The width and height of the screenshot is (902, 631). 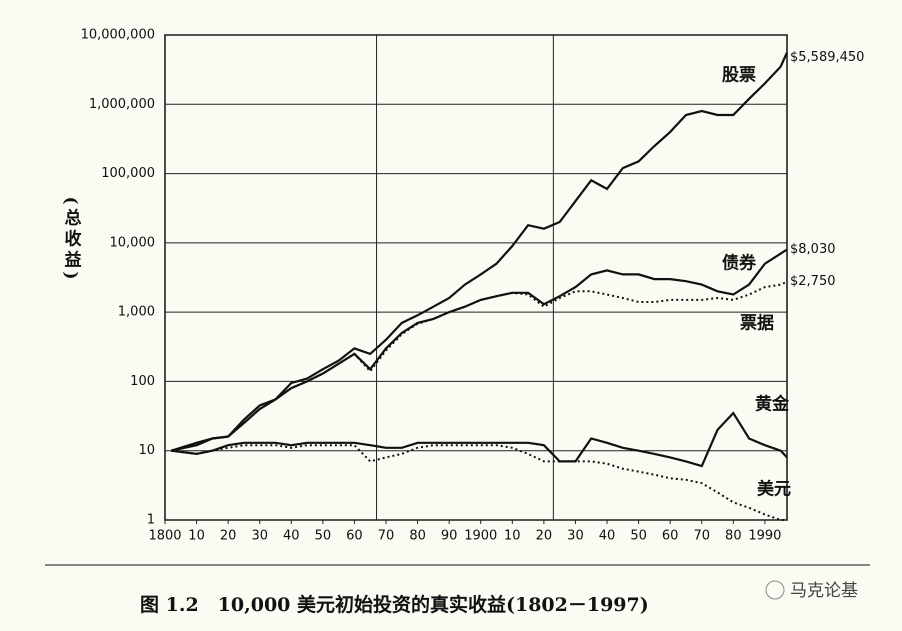 I want to click on y-tick-label: 10, so click(x=146, y=450).